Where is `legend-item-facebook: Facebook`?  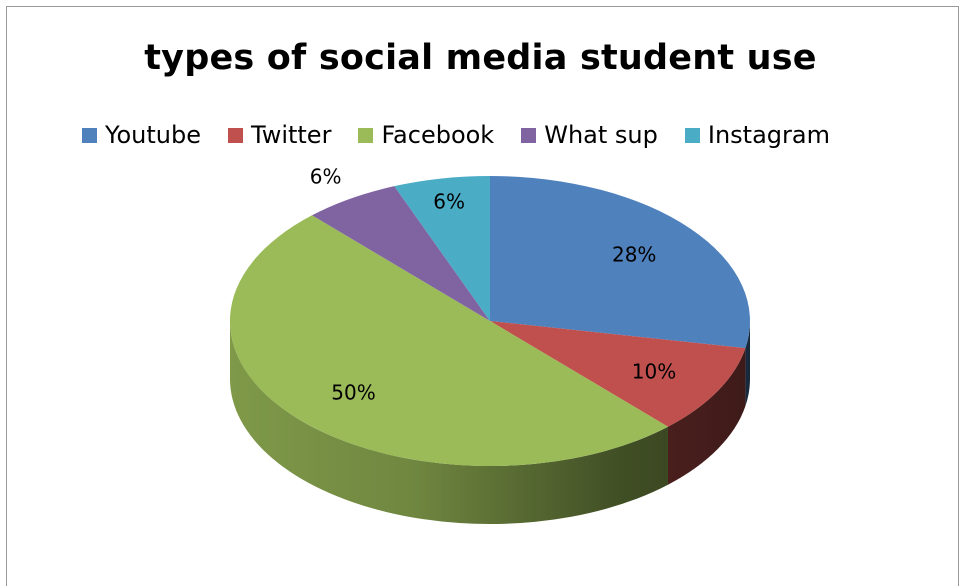
legend-item-facebook: Facebook is located at coordinates (426, 135).